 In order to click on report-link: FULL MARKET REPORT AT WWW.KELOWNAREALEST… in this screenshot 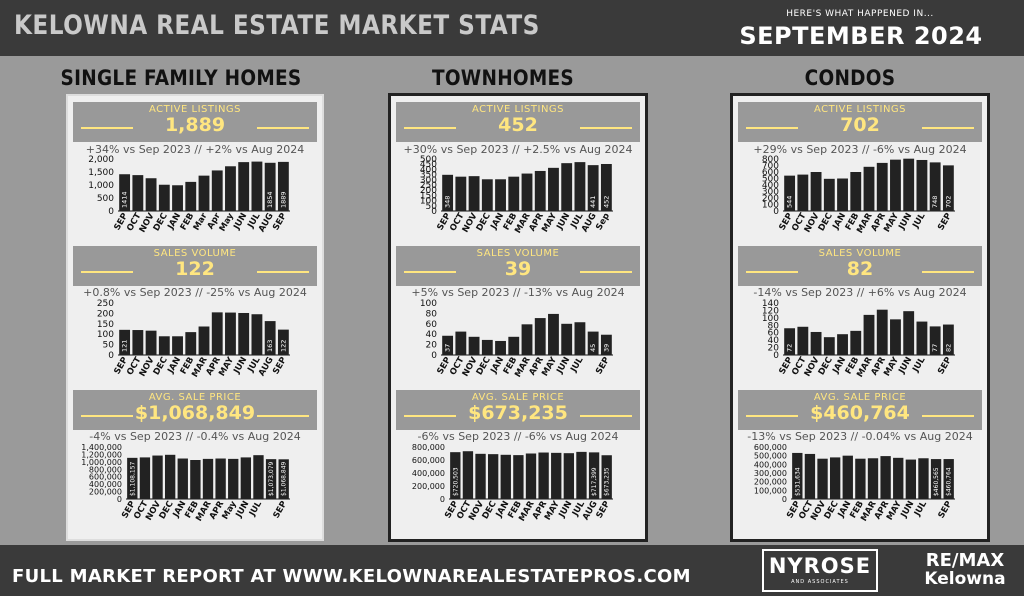, I will do `click(351, 576)`.